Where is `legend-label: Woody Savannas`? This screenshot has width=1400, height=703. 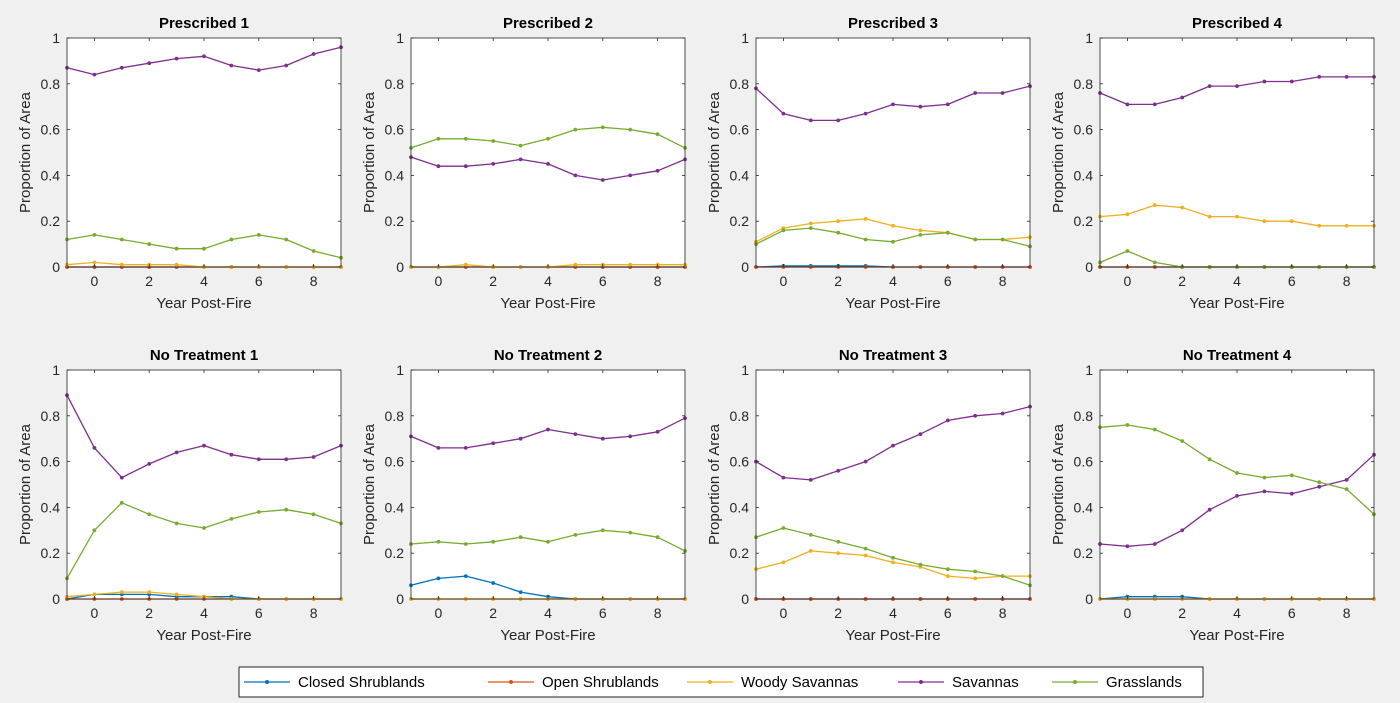 legend-label: Woody Savannas is located at coordinates (799, 682).